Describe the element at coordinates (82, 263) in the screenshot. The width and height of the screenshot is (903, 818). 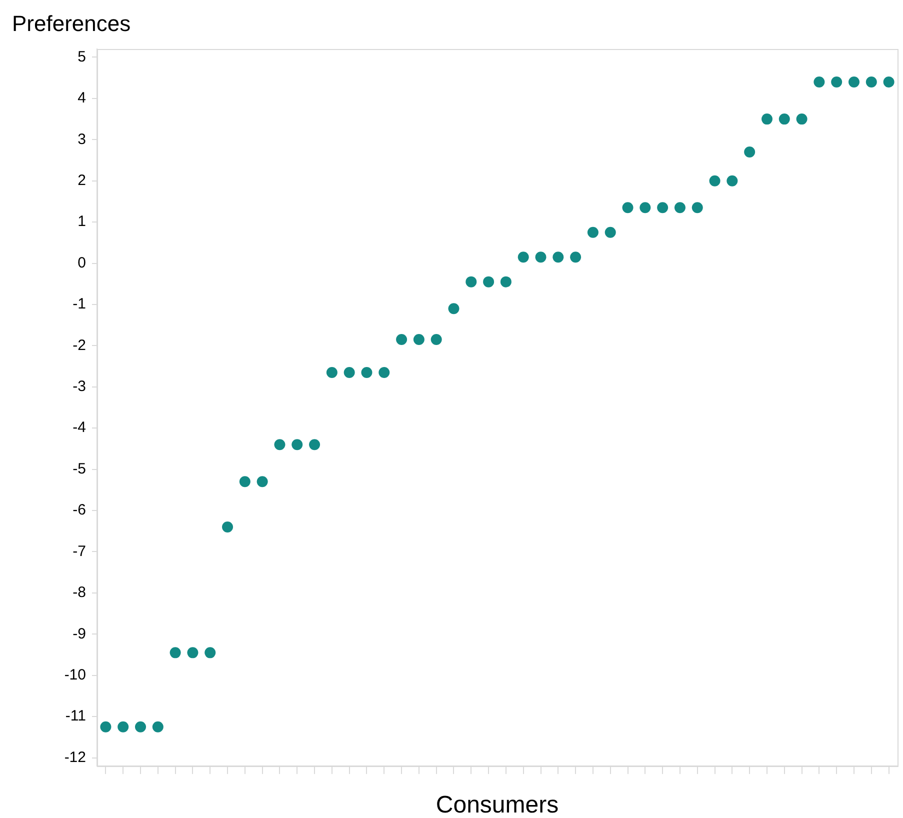
I see `y-tick-label: 0` at that location.